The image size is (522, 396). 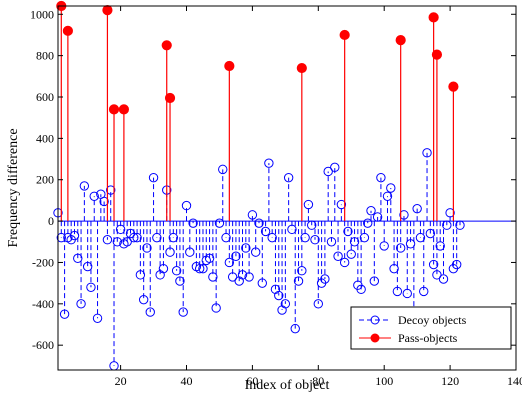 What do you see at coordinates (431, 328) in the screenshot?
I see `legend: Decoy objects Pass-objects` at bounding box center [431, 328].